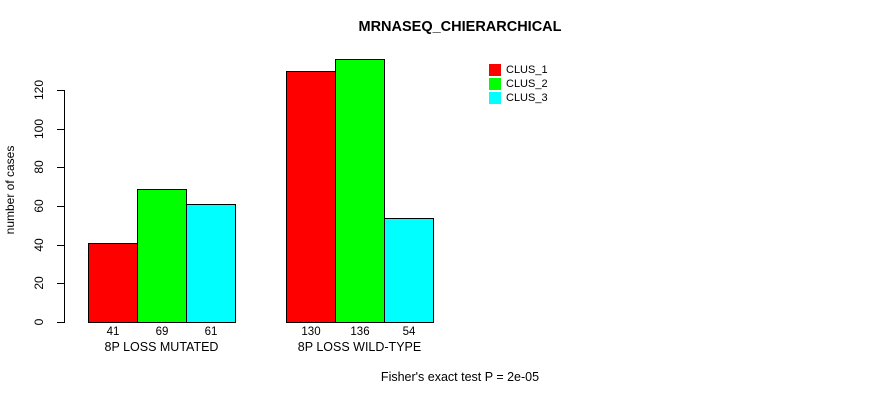  I want to click on legend-item-clus-2: CLUS_2, so click(518, 84).